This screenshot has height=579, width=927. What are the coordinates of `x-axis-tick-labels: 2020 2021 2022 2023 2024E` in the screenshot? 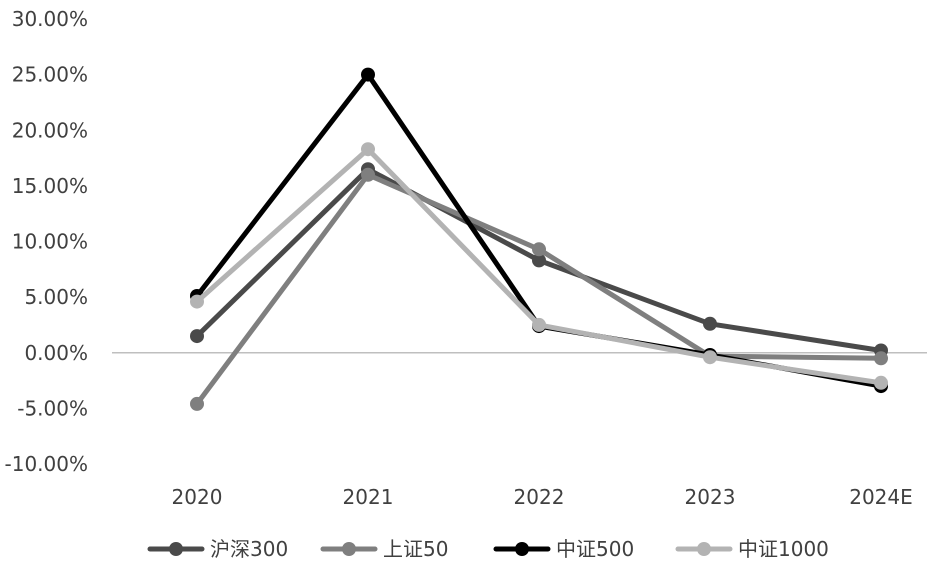 It's located at (542, 497).